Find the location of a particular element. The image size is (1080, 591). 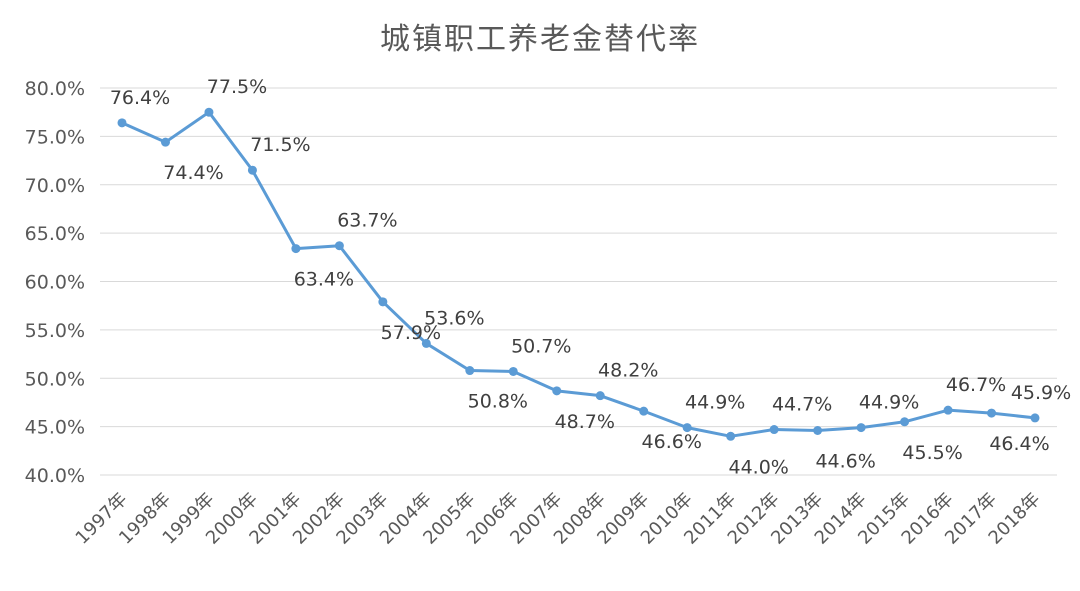

data-label: 46.6% is located at coordinates (672, 442).